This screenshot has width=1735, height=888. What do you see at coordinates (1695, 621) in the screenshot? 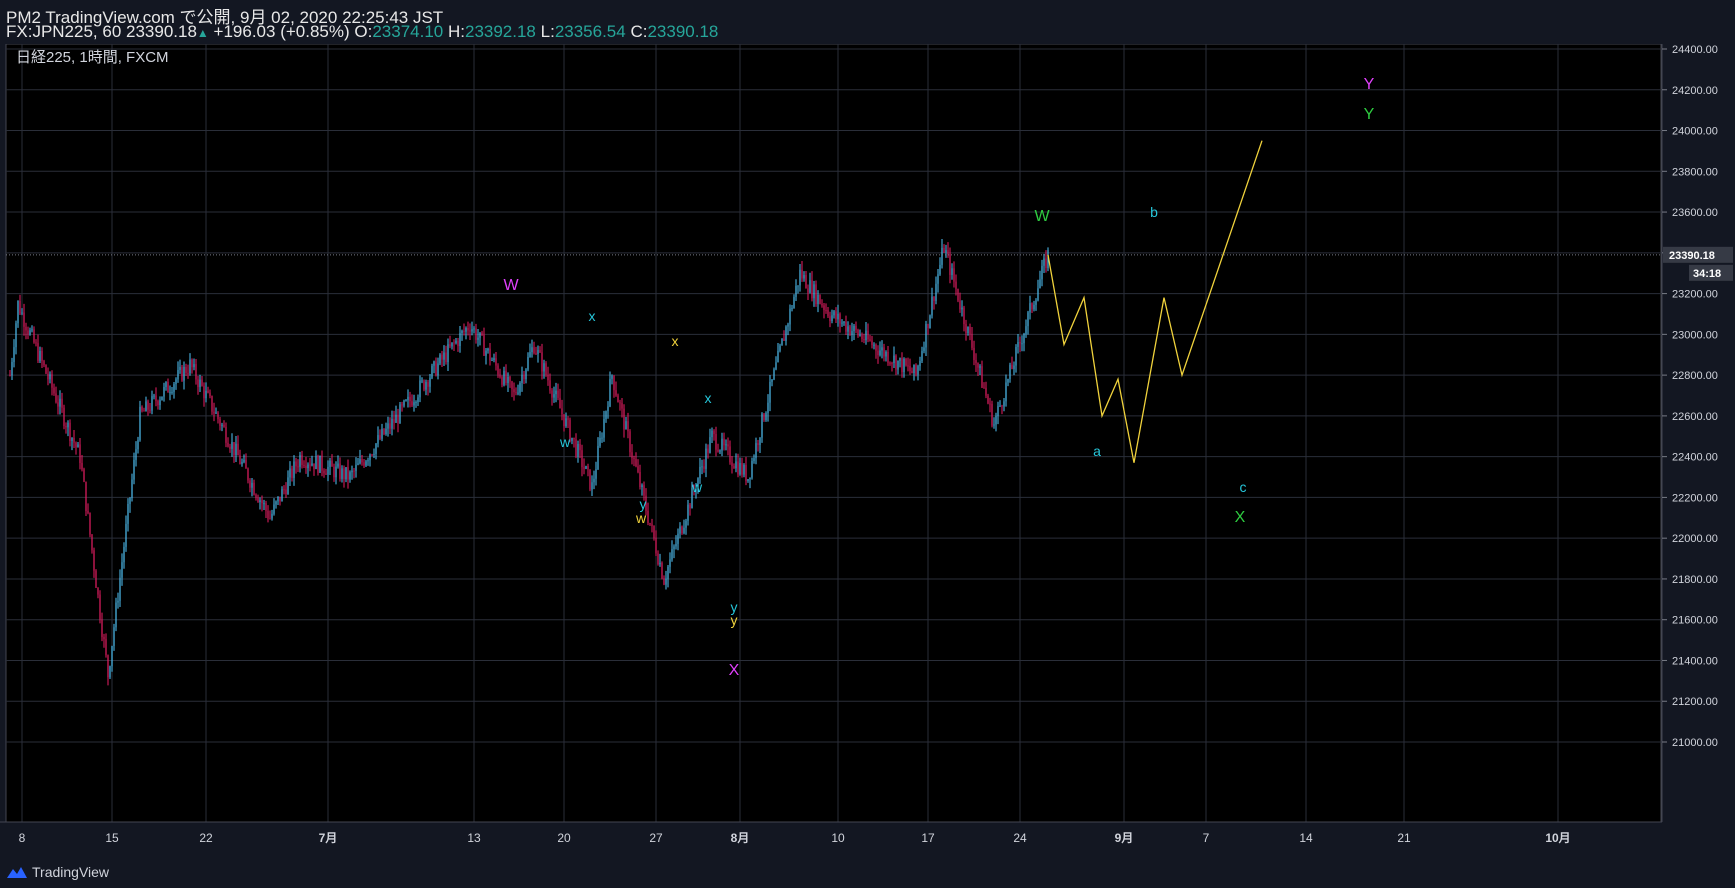
I see `price-tick-label: 21600.00` at bounding box center [1695, 621].